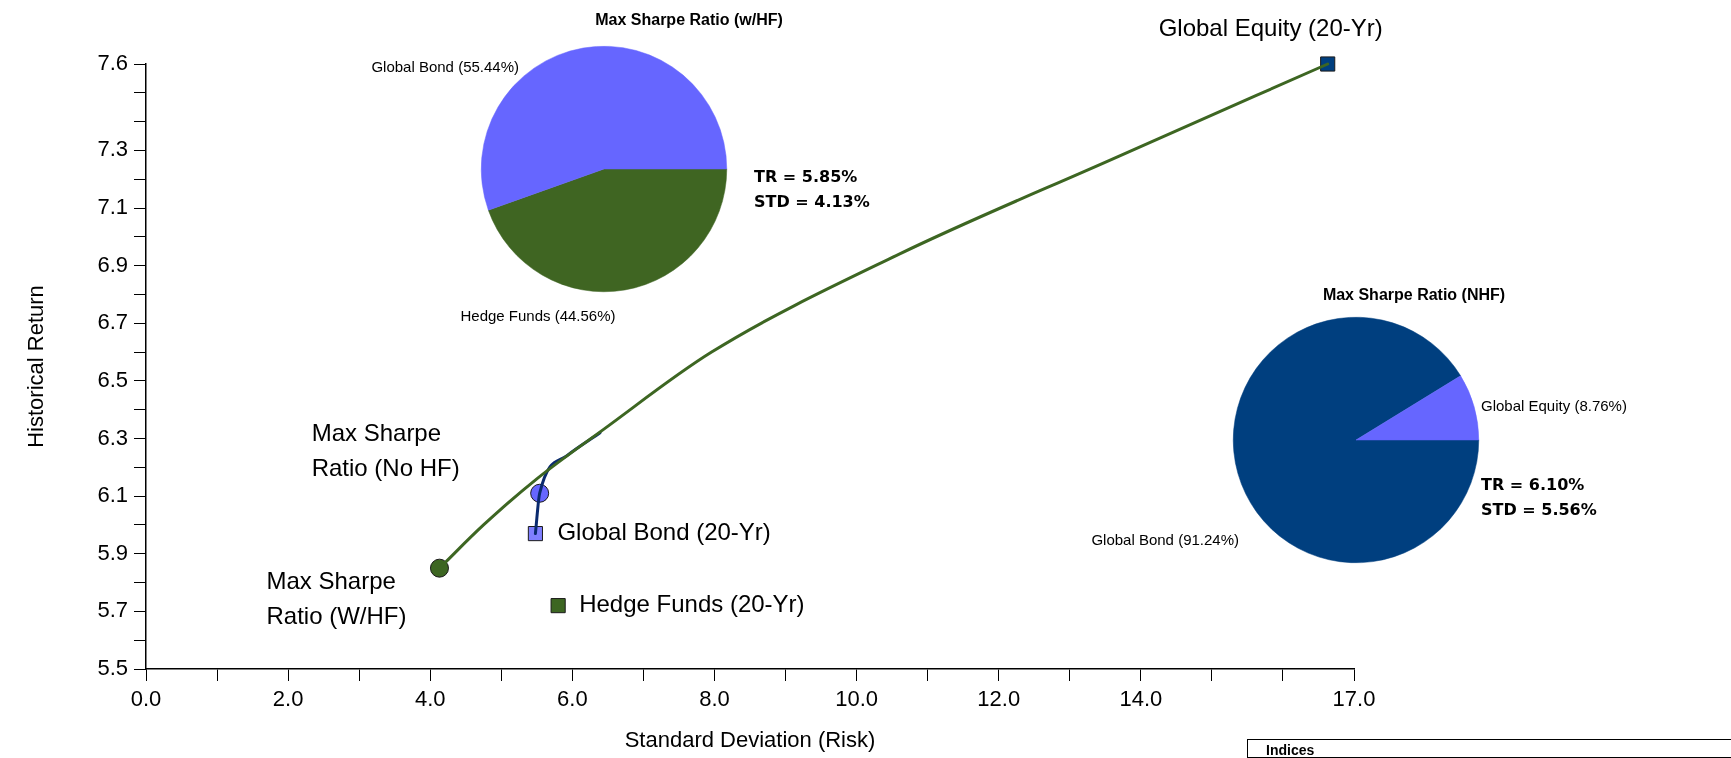 This screenshot has height=758, width=1731. What do you see at coordinates (812, 202) in the screenshot?
I see `annotation: STD = 4.13%` at bounding box center [812, 202].